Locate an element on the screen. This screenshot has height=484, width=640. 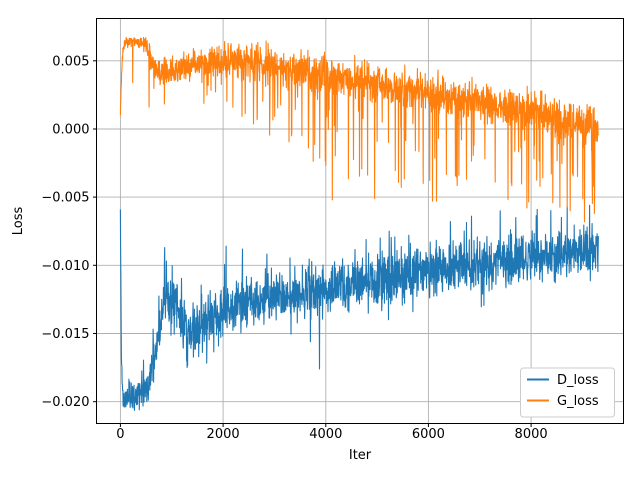
y-tick-label: −0.015 is located at coordinates (65, 334).